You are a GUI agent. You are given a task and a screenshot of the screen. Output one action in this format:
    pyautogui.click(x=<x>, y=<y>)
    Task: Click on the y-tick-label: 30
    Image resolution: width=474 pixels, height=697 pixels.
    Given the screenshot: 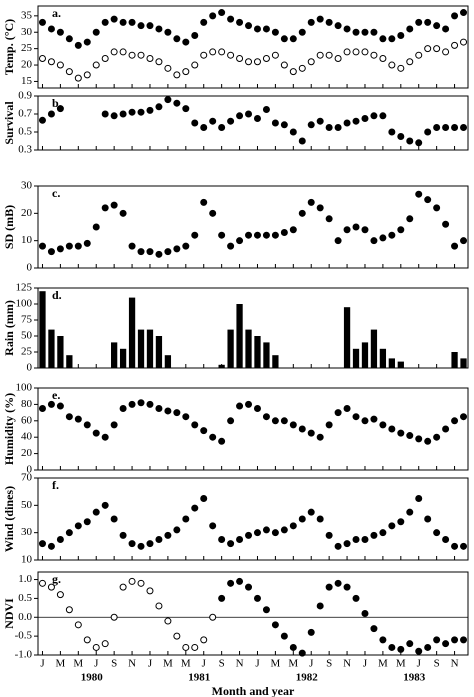 What is the action you would take?
    pyautogui.click(x=27, y=32)
    